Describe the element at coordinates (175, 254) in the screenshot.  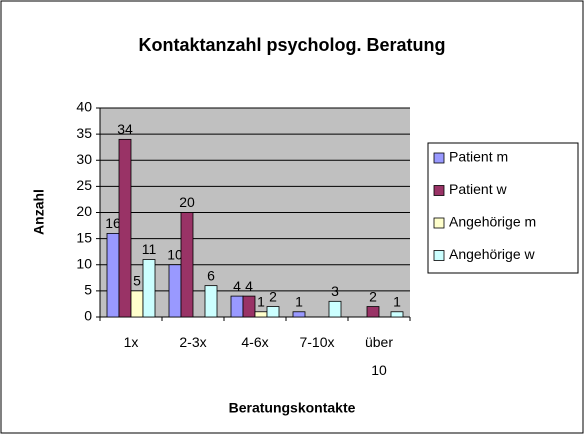
I see `data-label: 10` at that location.